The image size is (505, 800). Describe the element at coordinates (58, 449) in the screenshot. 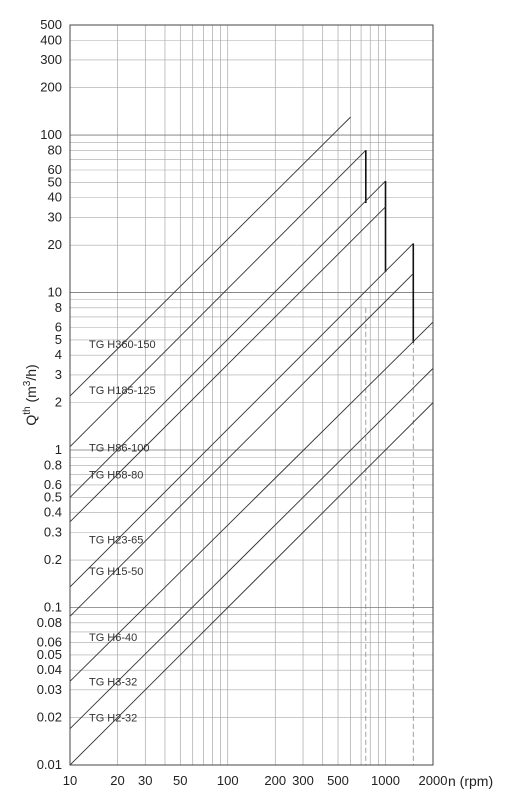

I see `y-tick-label: 1` at that location.